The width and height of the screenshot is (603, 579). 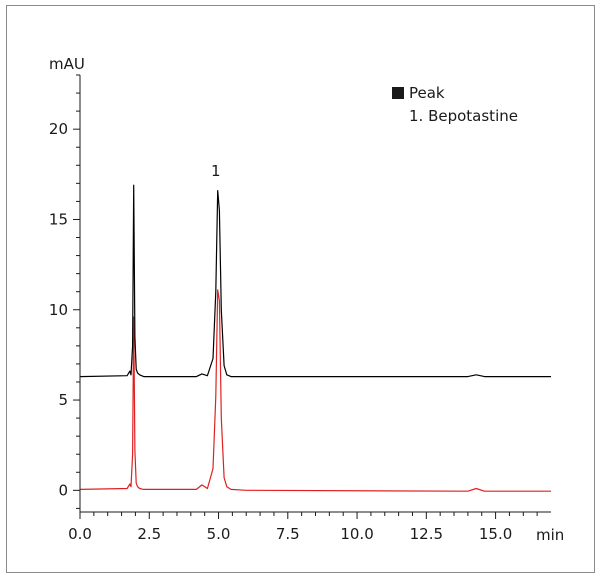 I want to click on x-tick-label: 12.5, so click(x=426, y=534).